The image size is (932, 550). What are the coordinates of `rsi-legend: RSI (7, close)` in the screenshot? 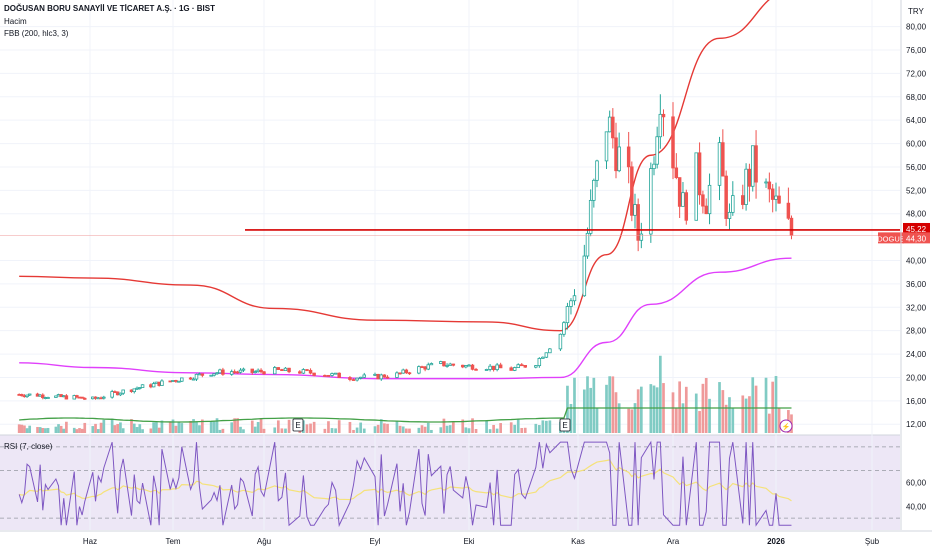 It's located at (28, 446).